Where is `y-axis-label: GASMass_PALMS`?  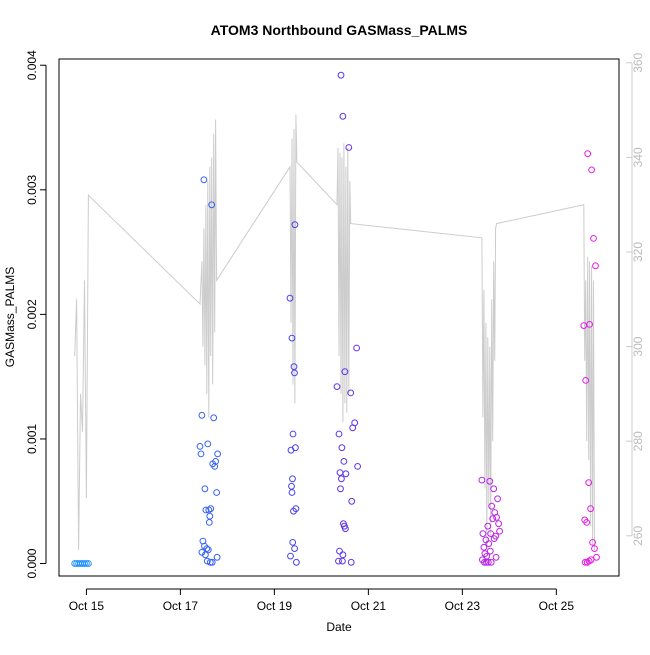 y-axis-label: GASMass_PALMS is located at coordinates (10, 317).